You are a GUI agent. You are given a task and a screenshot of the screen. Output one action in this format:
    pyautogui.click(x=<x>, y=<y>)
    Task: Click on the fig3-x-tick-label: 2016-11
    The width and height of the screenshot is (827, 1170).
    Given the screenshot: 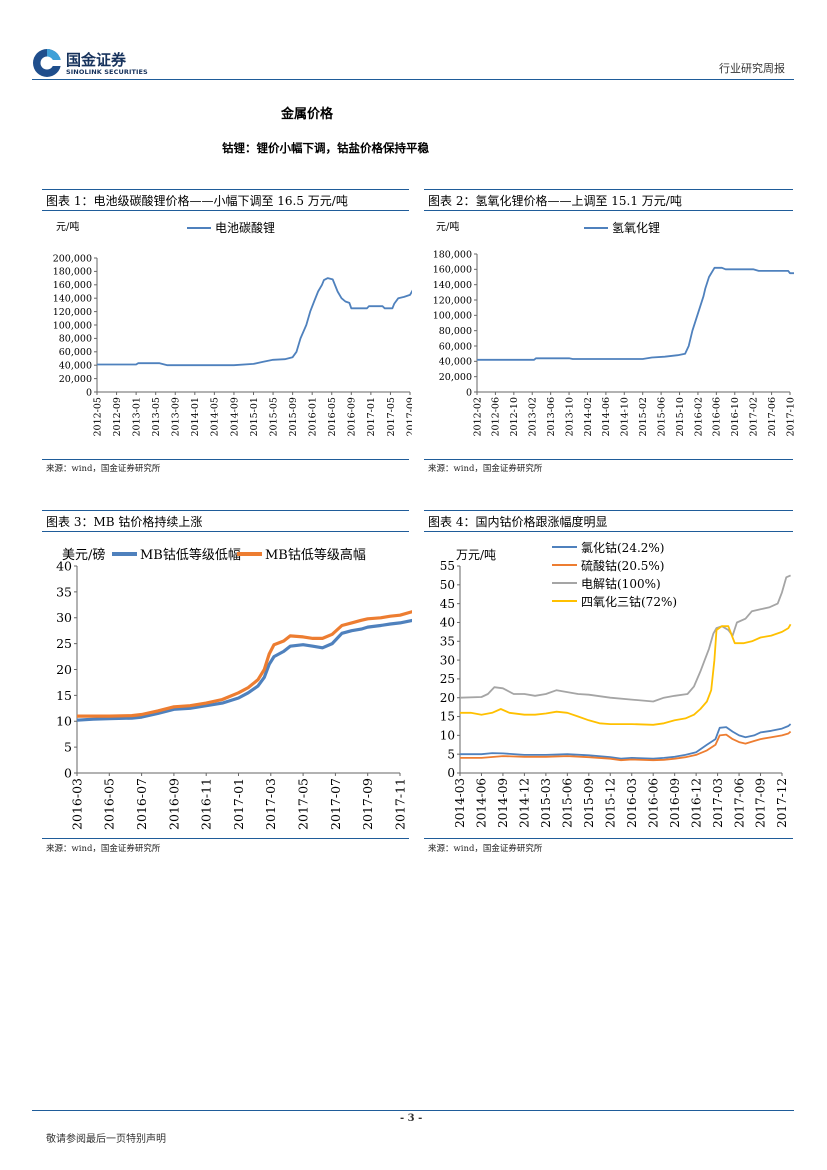 What is the action you would take?
    pyautogui.click(x=206, y=804)
    